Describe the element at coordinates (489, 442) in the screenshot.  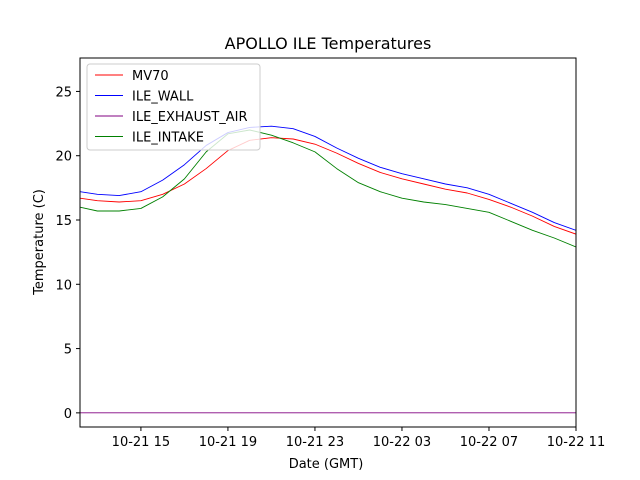
I see `x-tick-label: 10-22 07` at that location.